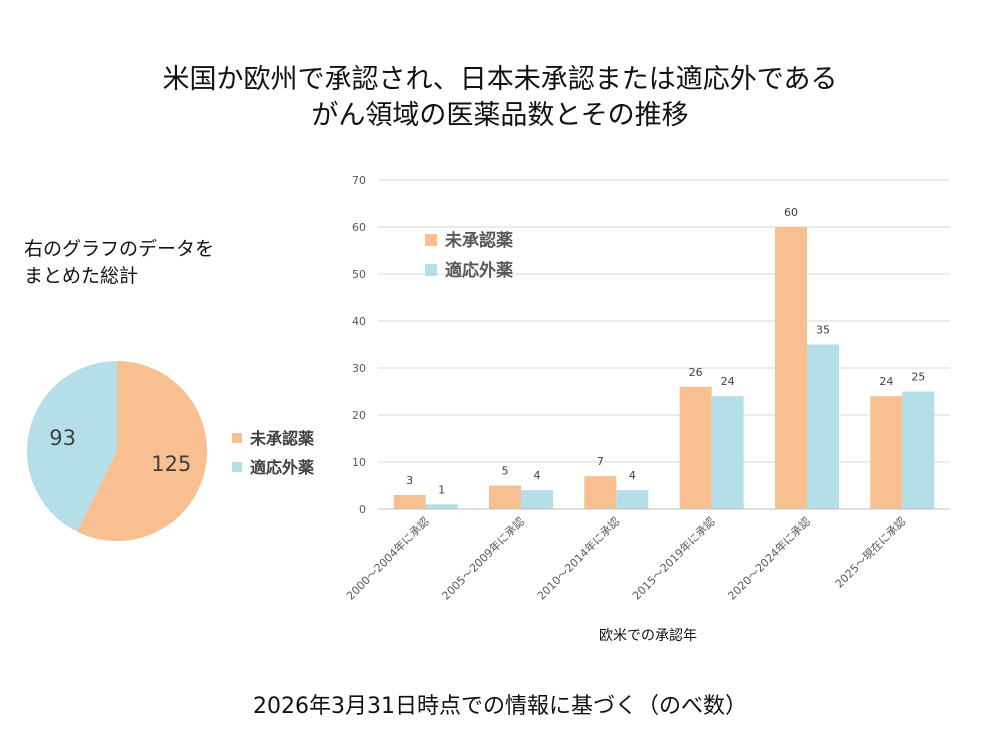  What do you see at coordinates (479, 270) in the screenshot?
I see `bar-legend-label: 適応外薬` at bounding box center [479, 270].